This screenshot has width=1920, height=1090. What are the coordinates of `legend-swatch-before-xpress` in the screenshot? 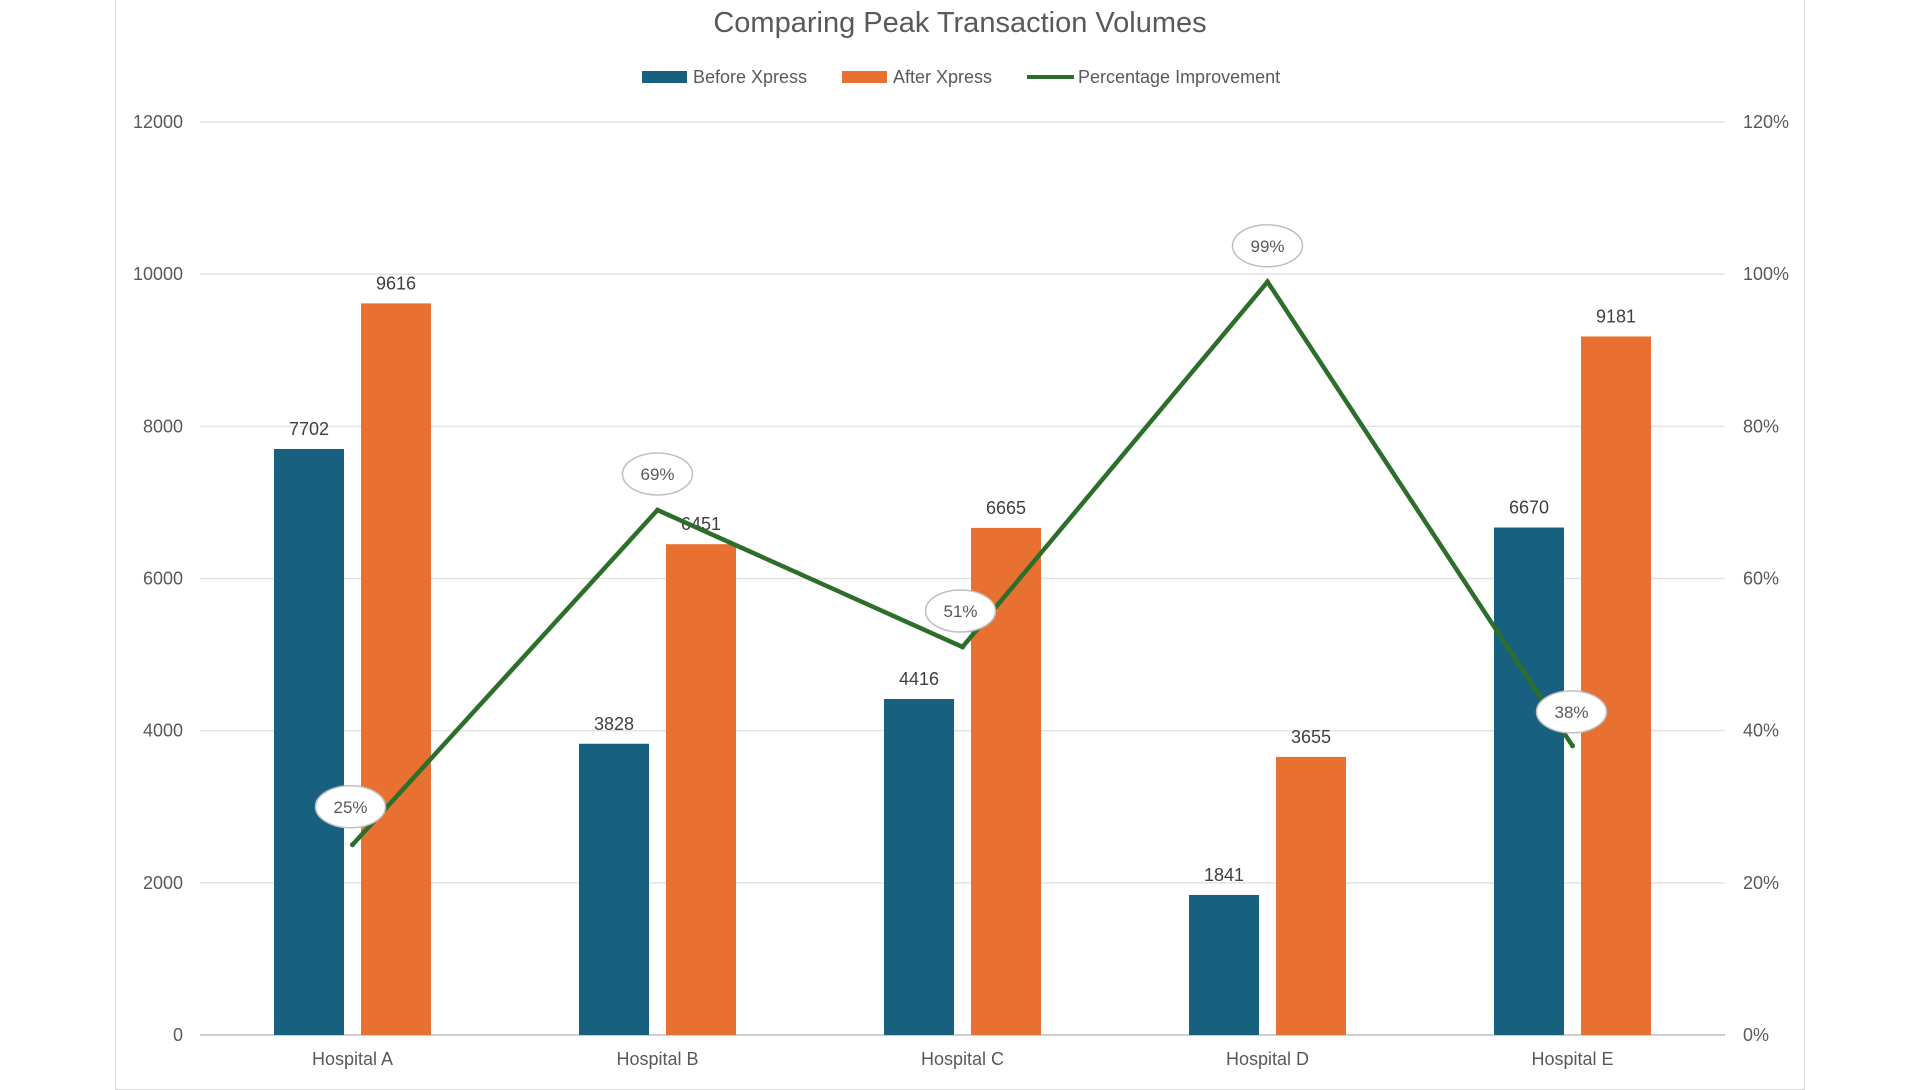 It's located at (664, 77).